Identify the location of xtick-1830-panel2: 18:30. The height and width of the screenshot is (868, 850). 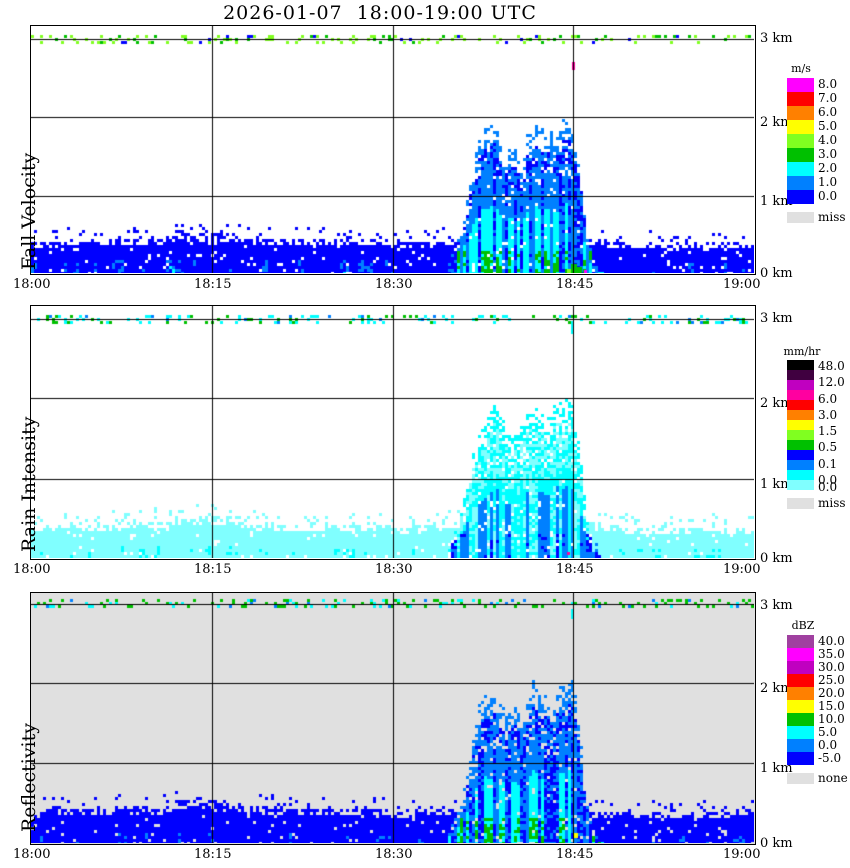
(394, 854).